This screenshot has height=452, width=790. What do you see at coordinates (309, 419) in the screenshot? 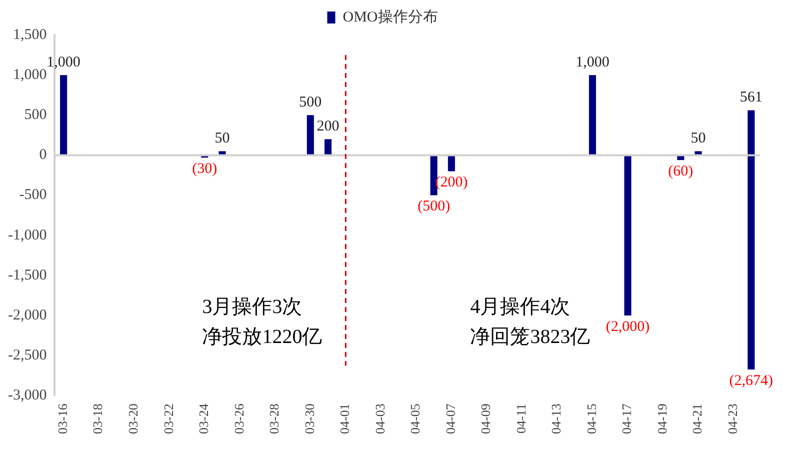
I see `x-tick-label: 03-30` at bounding box center [309, 419].